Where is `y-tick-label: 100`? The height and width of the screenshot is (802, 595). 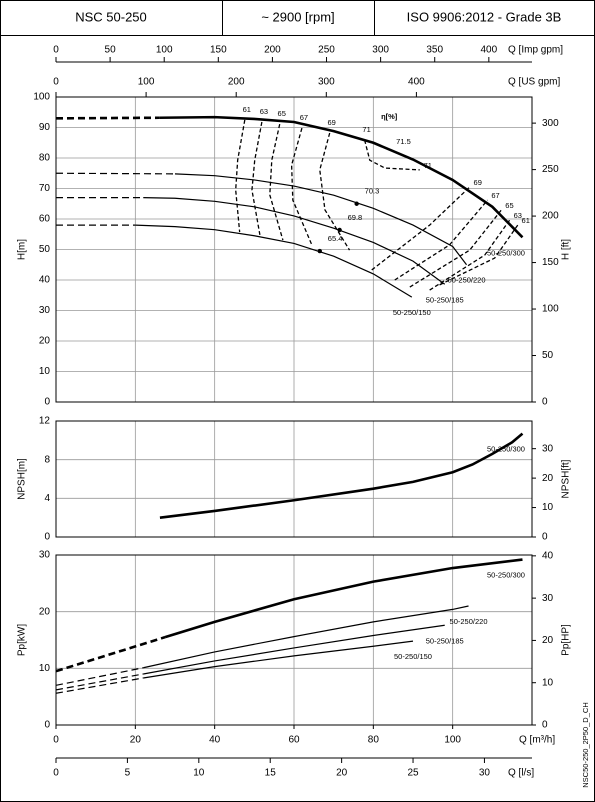
y-tick-label: 100 is located at coordinates (41, 97).